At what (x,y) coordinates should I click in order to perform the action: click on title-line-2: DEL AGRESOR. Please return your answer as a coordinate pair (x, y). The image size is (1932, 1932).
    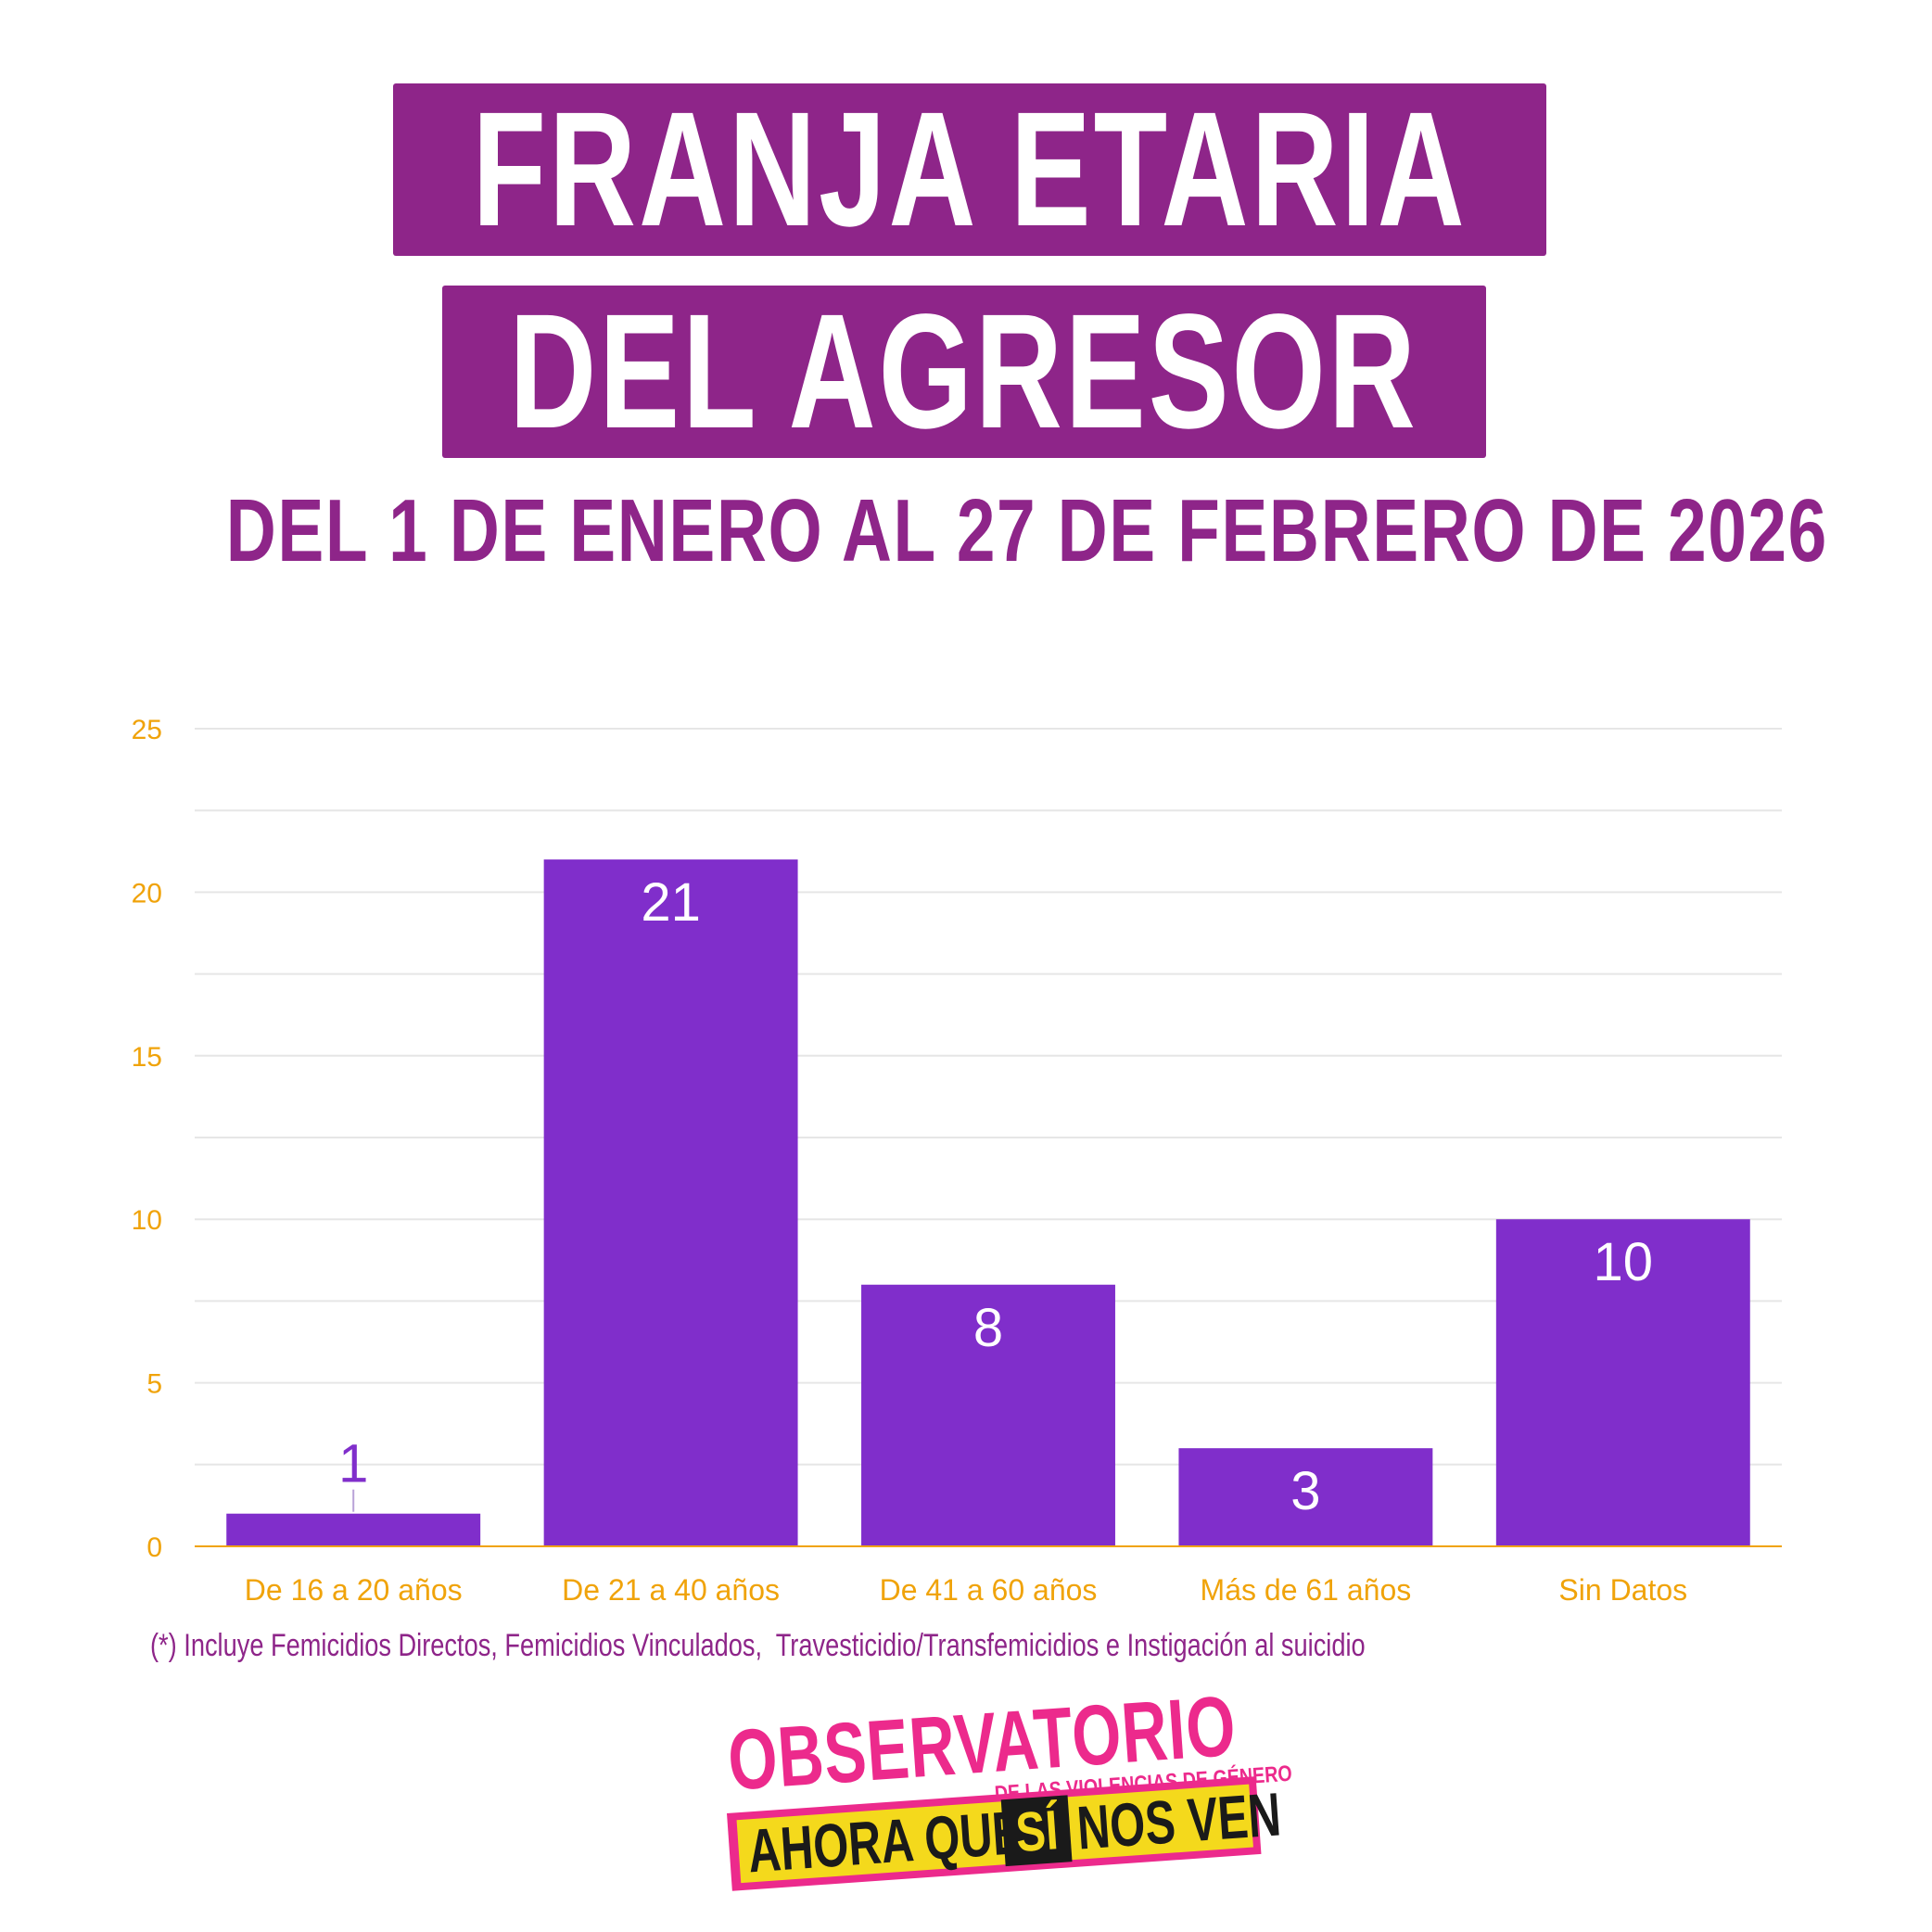
    Looking at the image, I should click on (964, 372).